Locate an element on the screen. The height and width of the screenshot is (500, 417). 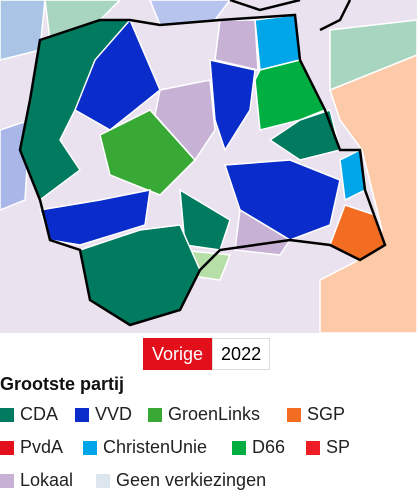
legend-label: D66 is located at coordinates (269, 447).